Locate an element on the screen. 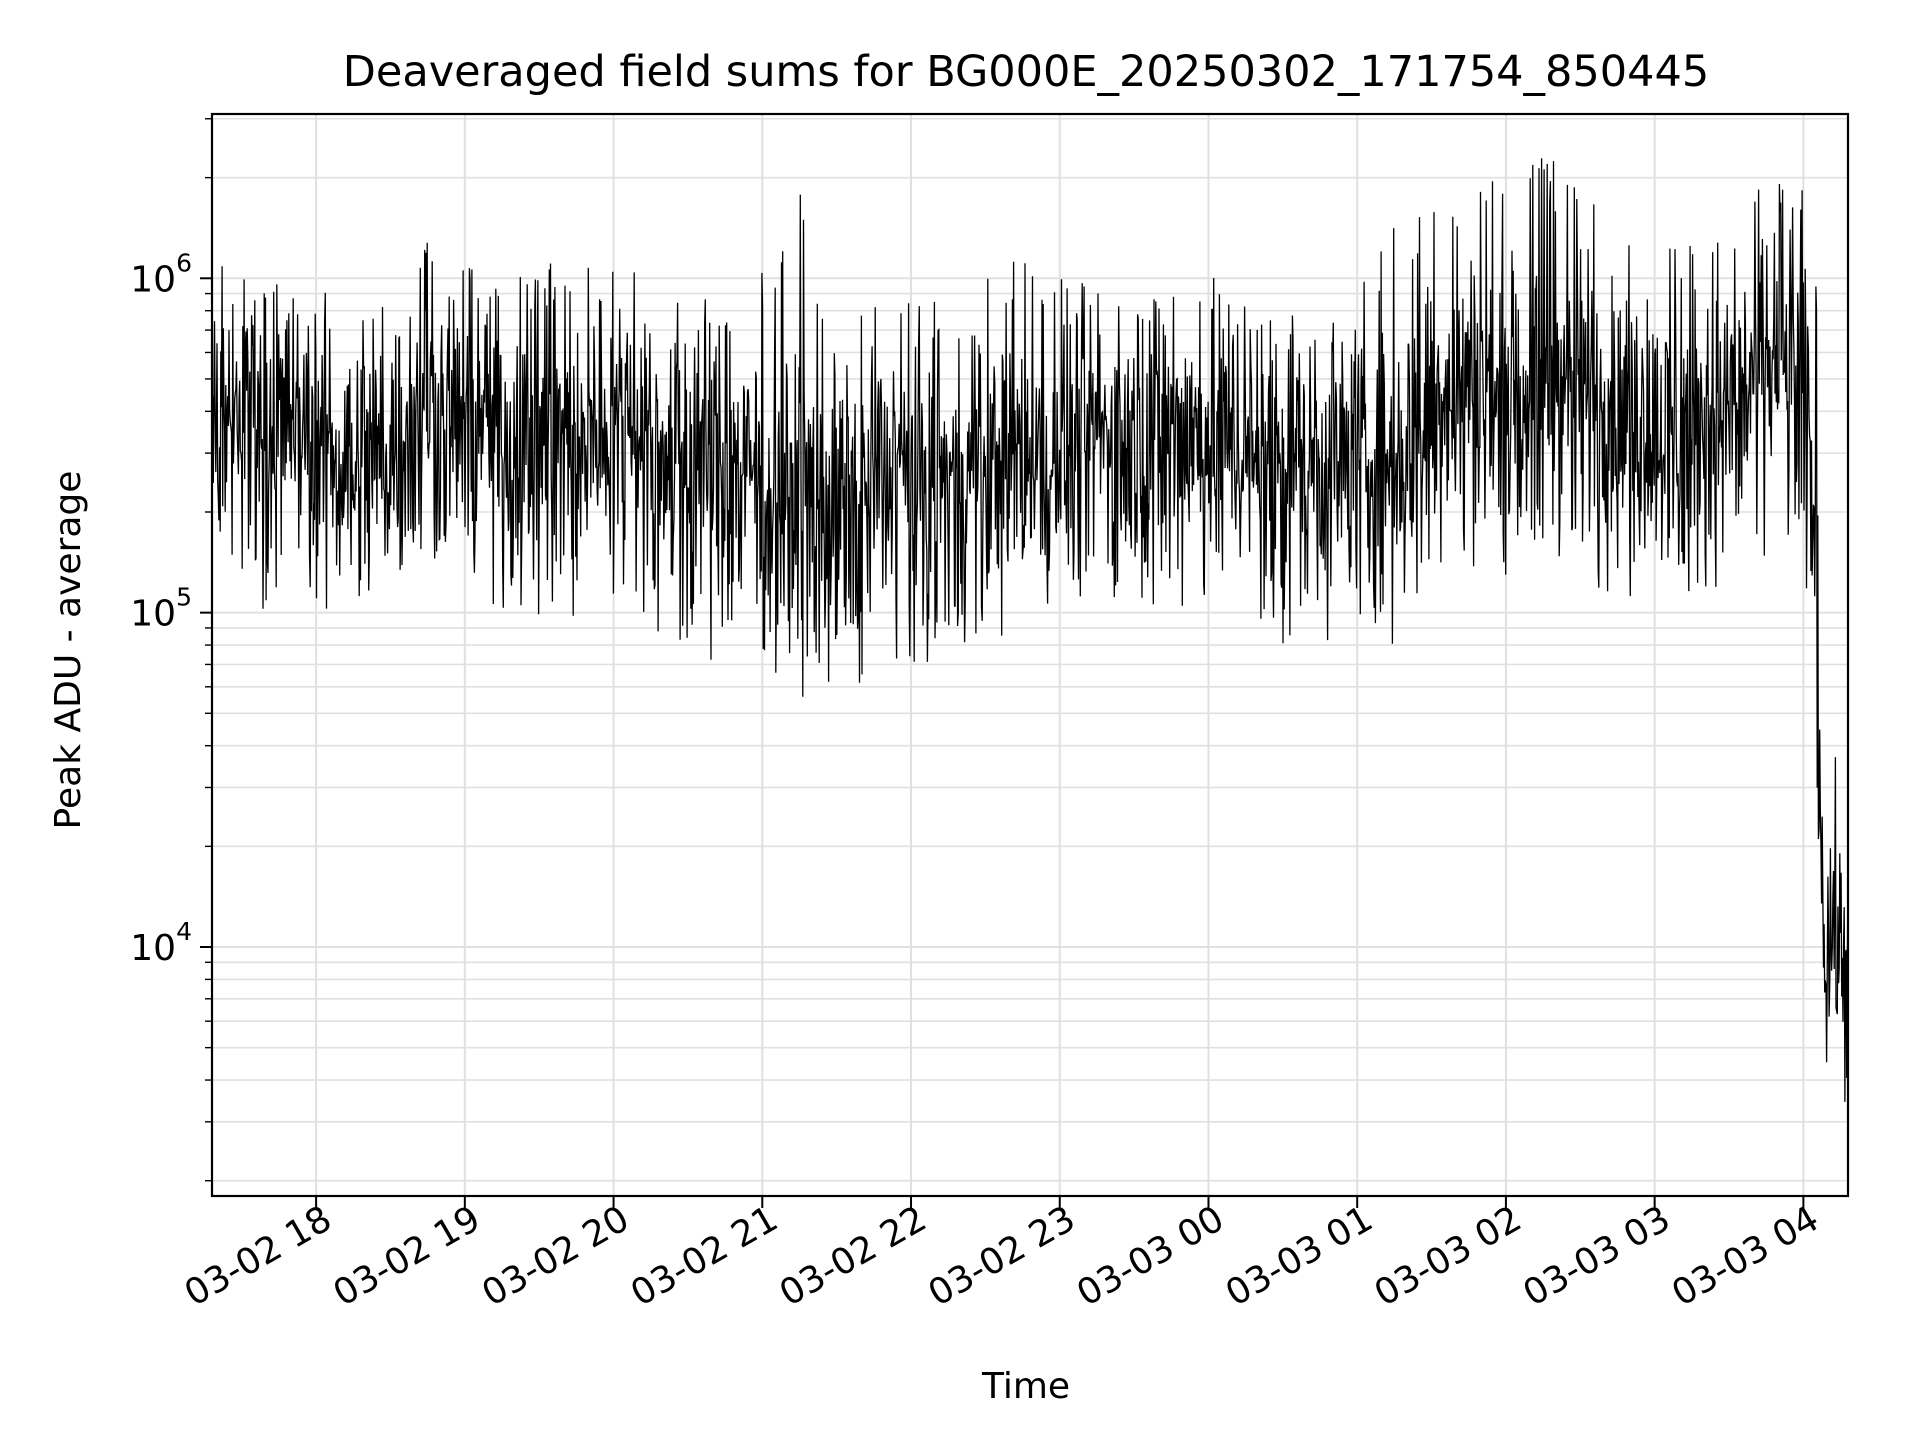 The width and height of the screenshot is (1920, 1440). y-axis-label: Peak ADU - average is located at coordinates (68, 650).